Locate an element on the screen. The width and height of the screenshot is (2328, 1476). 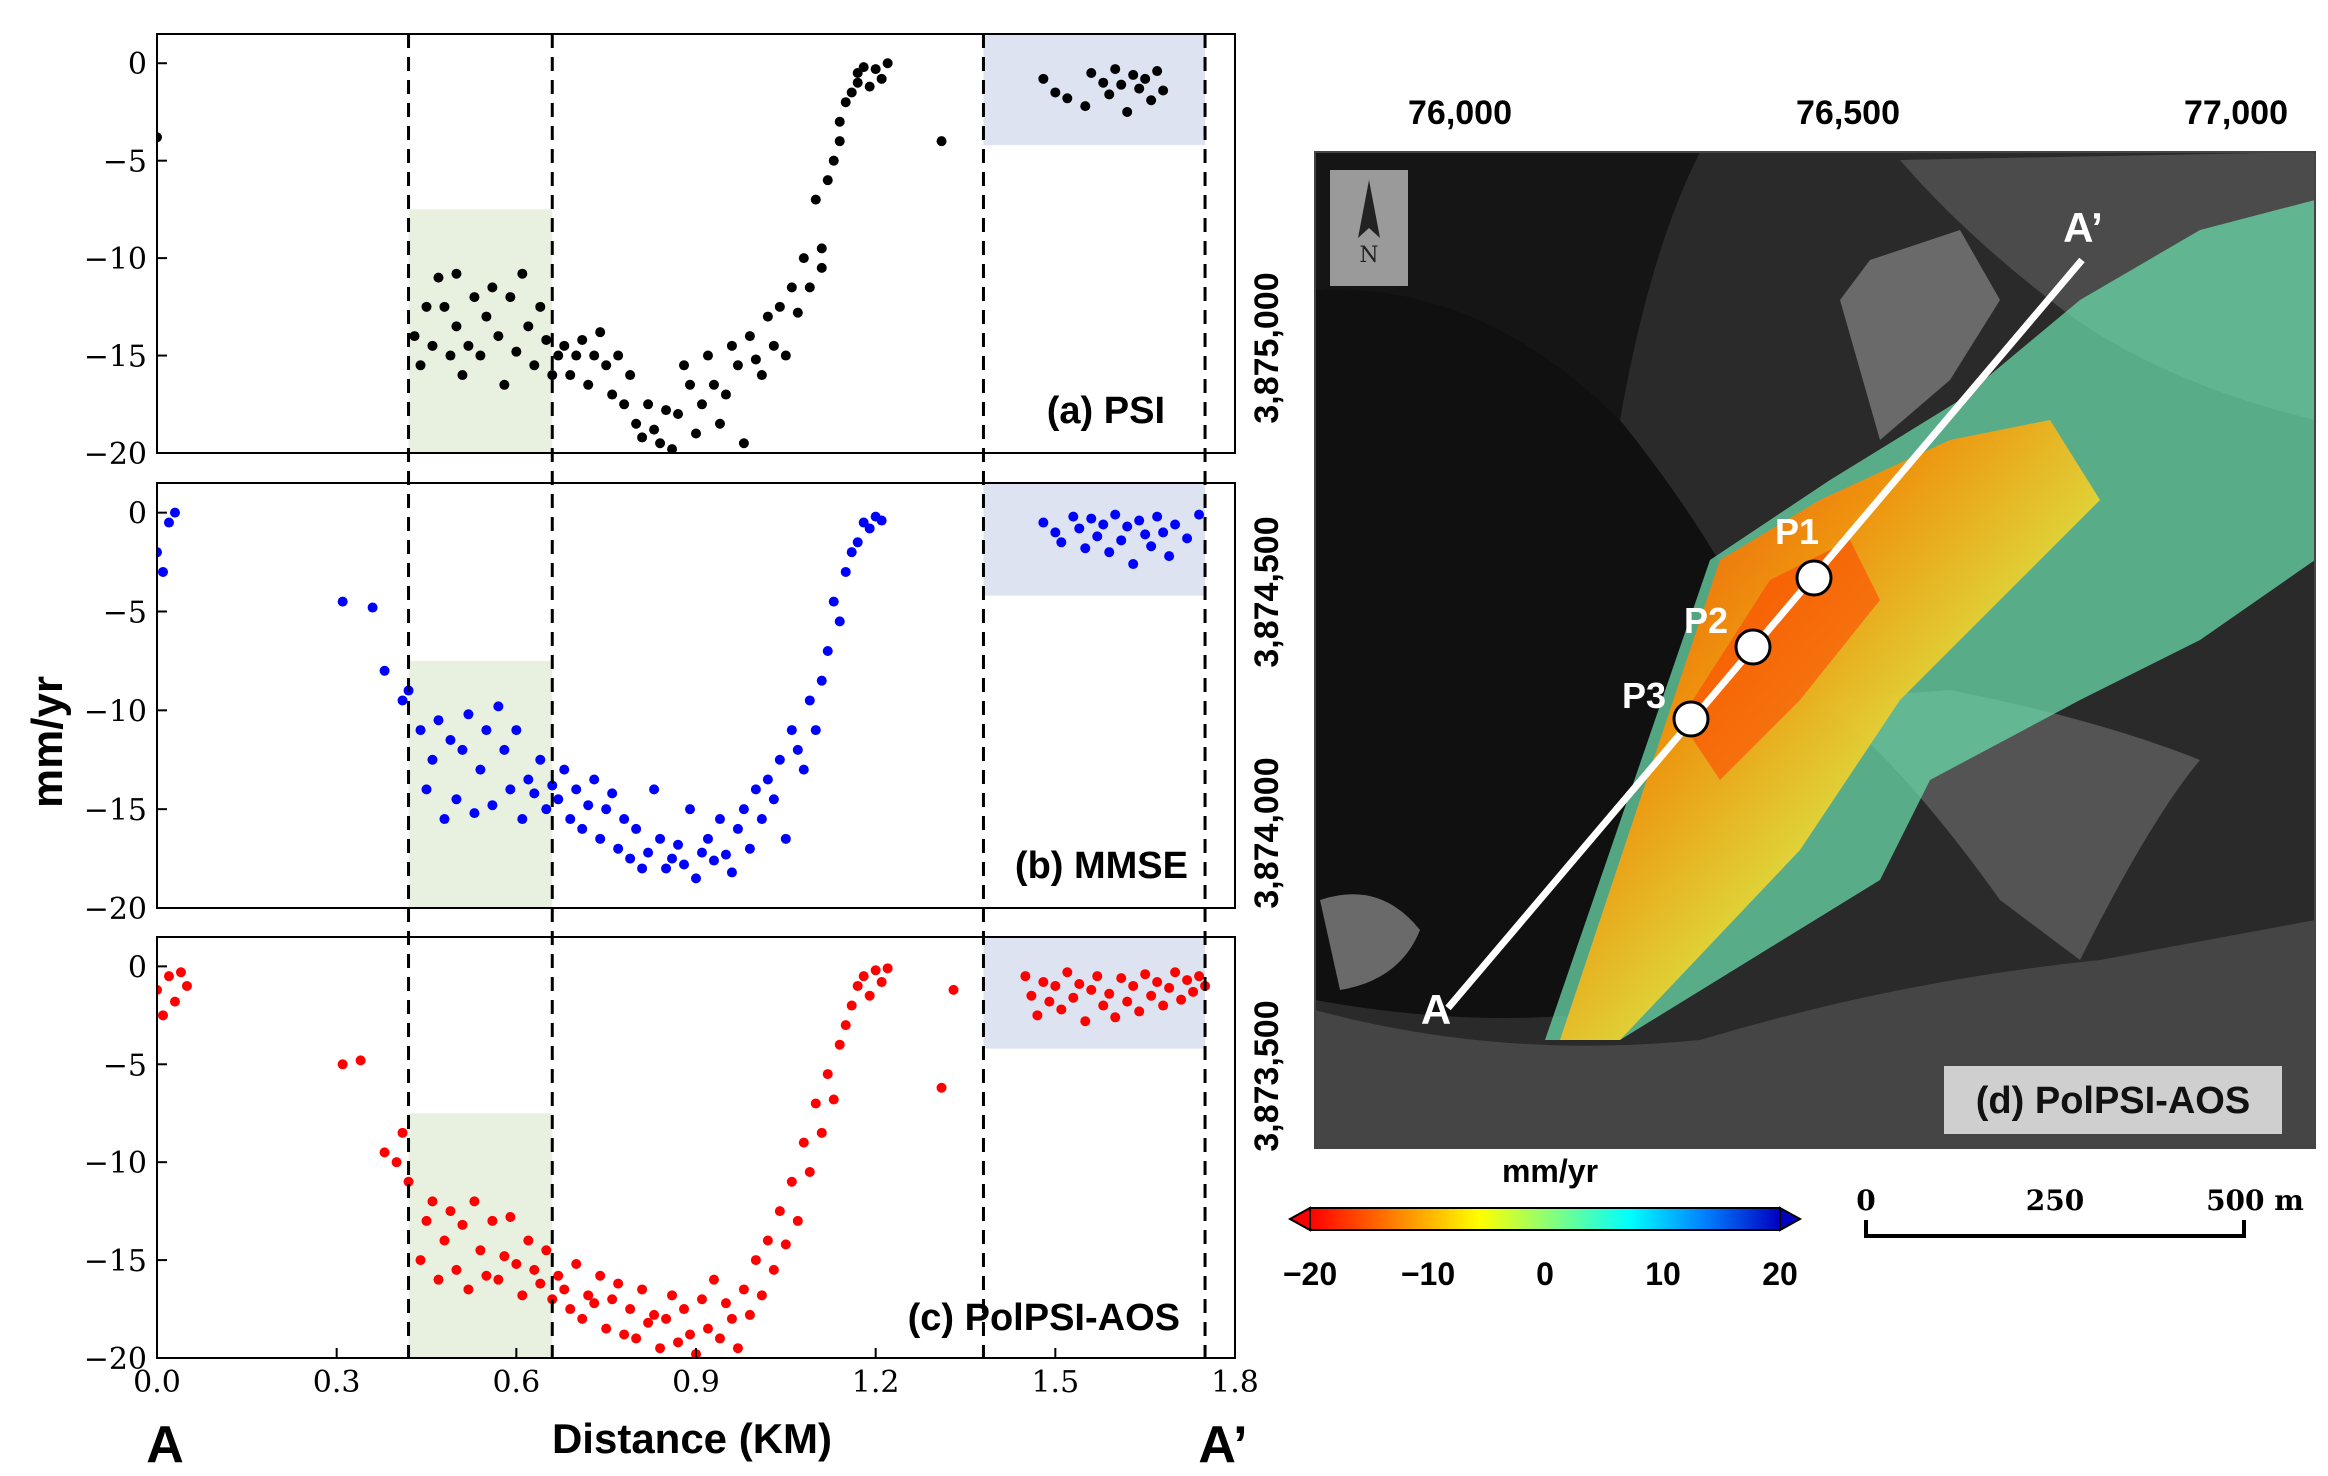
northing-tick-3: 3,873,500 is located at coordinates (1267, 1075).